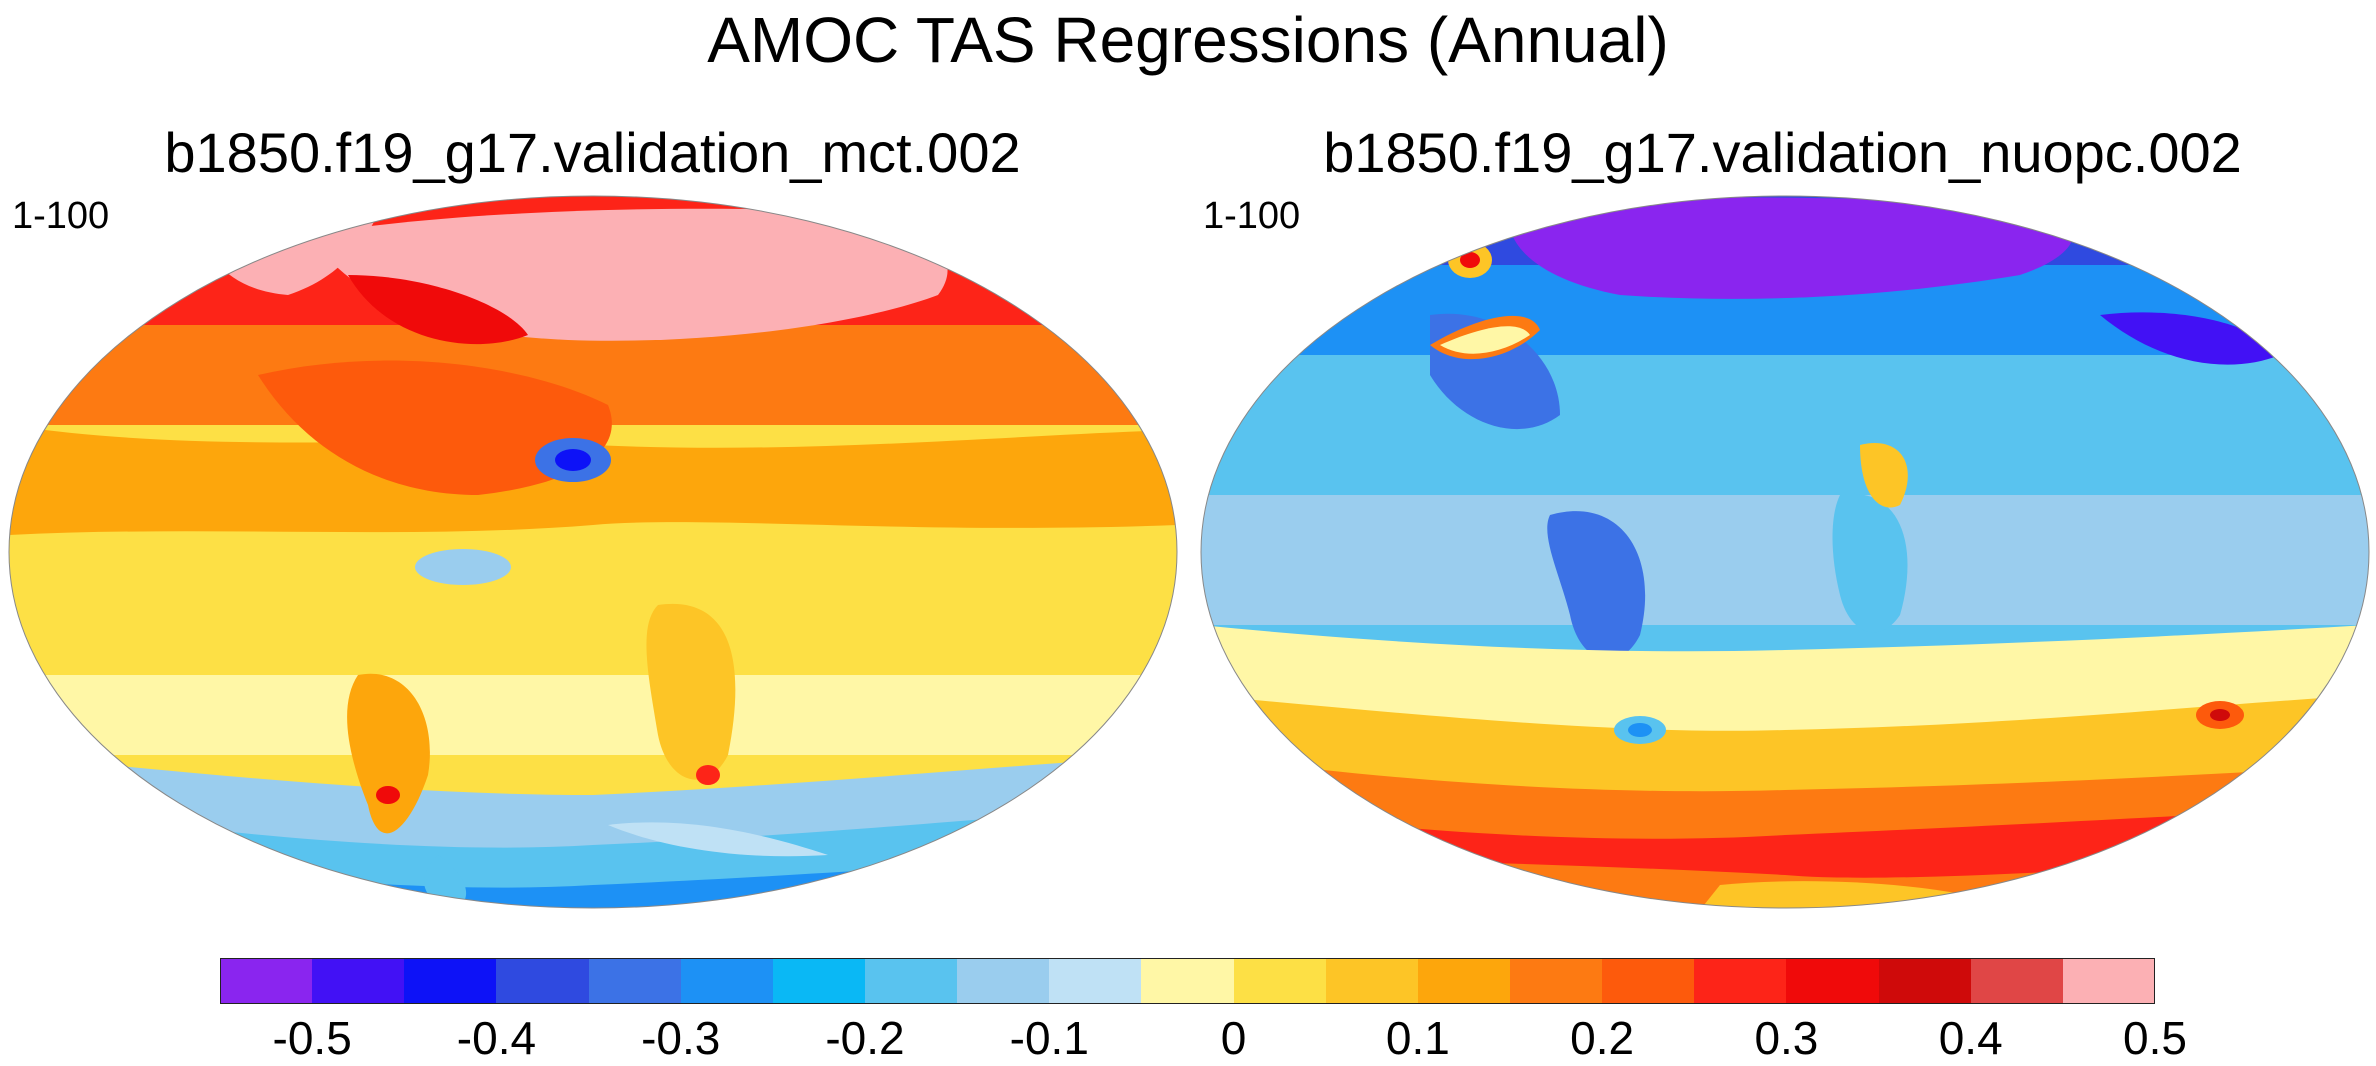 This screenshot has width=2376, height=1066. What do you see at coordinates (312, 1038) in the screenshot?
I see `colorbar-tick-label: -0.5` at bounding box center [312, 1038].